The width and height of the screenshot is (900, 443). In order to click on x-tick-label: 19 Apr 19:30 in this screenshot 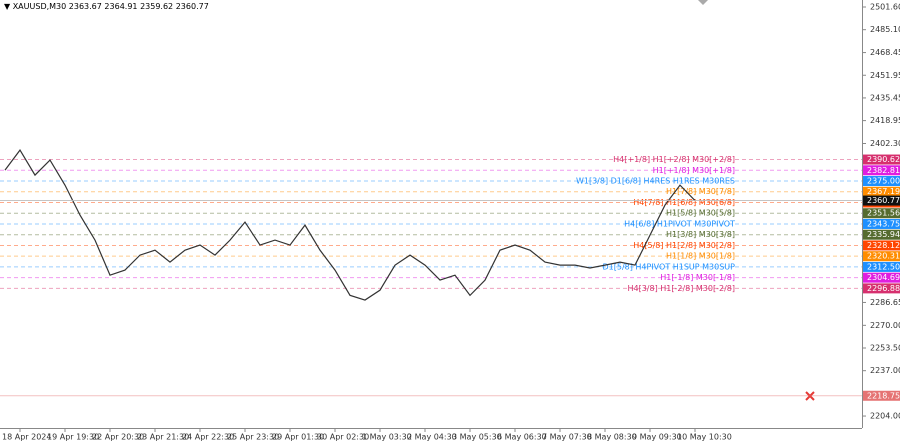, I will do `click(73, 437)`.